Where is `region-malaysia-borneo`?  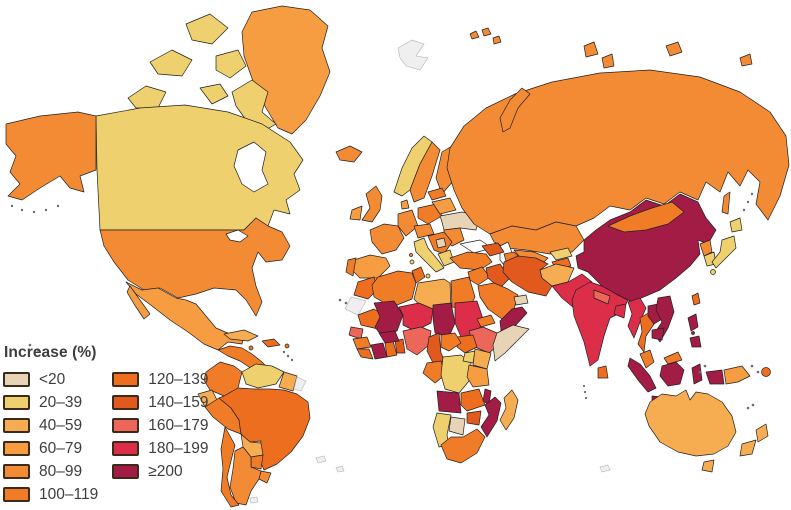 region-malaysia-borneo is located at coordinates (673, 358).